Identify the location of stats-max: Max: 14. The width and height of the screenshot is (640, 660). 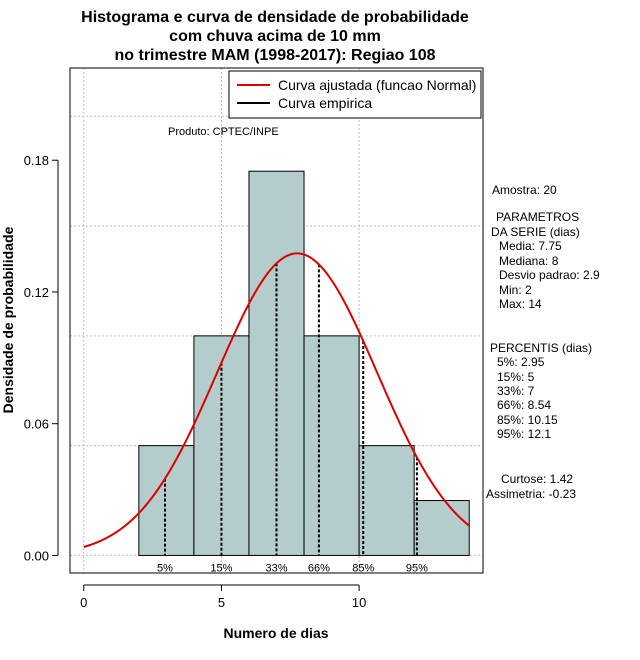
(520, 304).